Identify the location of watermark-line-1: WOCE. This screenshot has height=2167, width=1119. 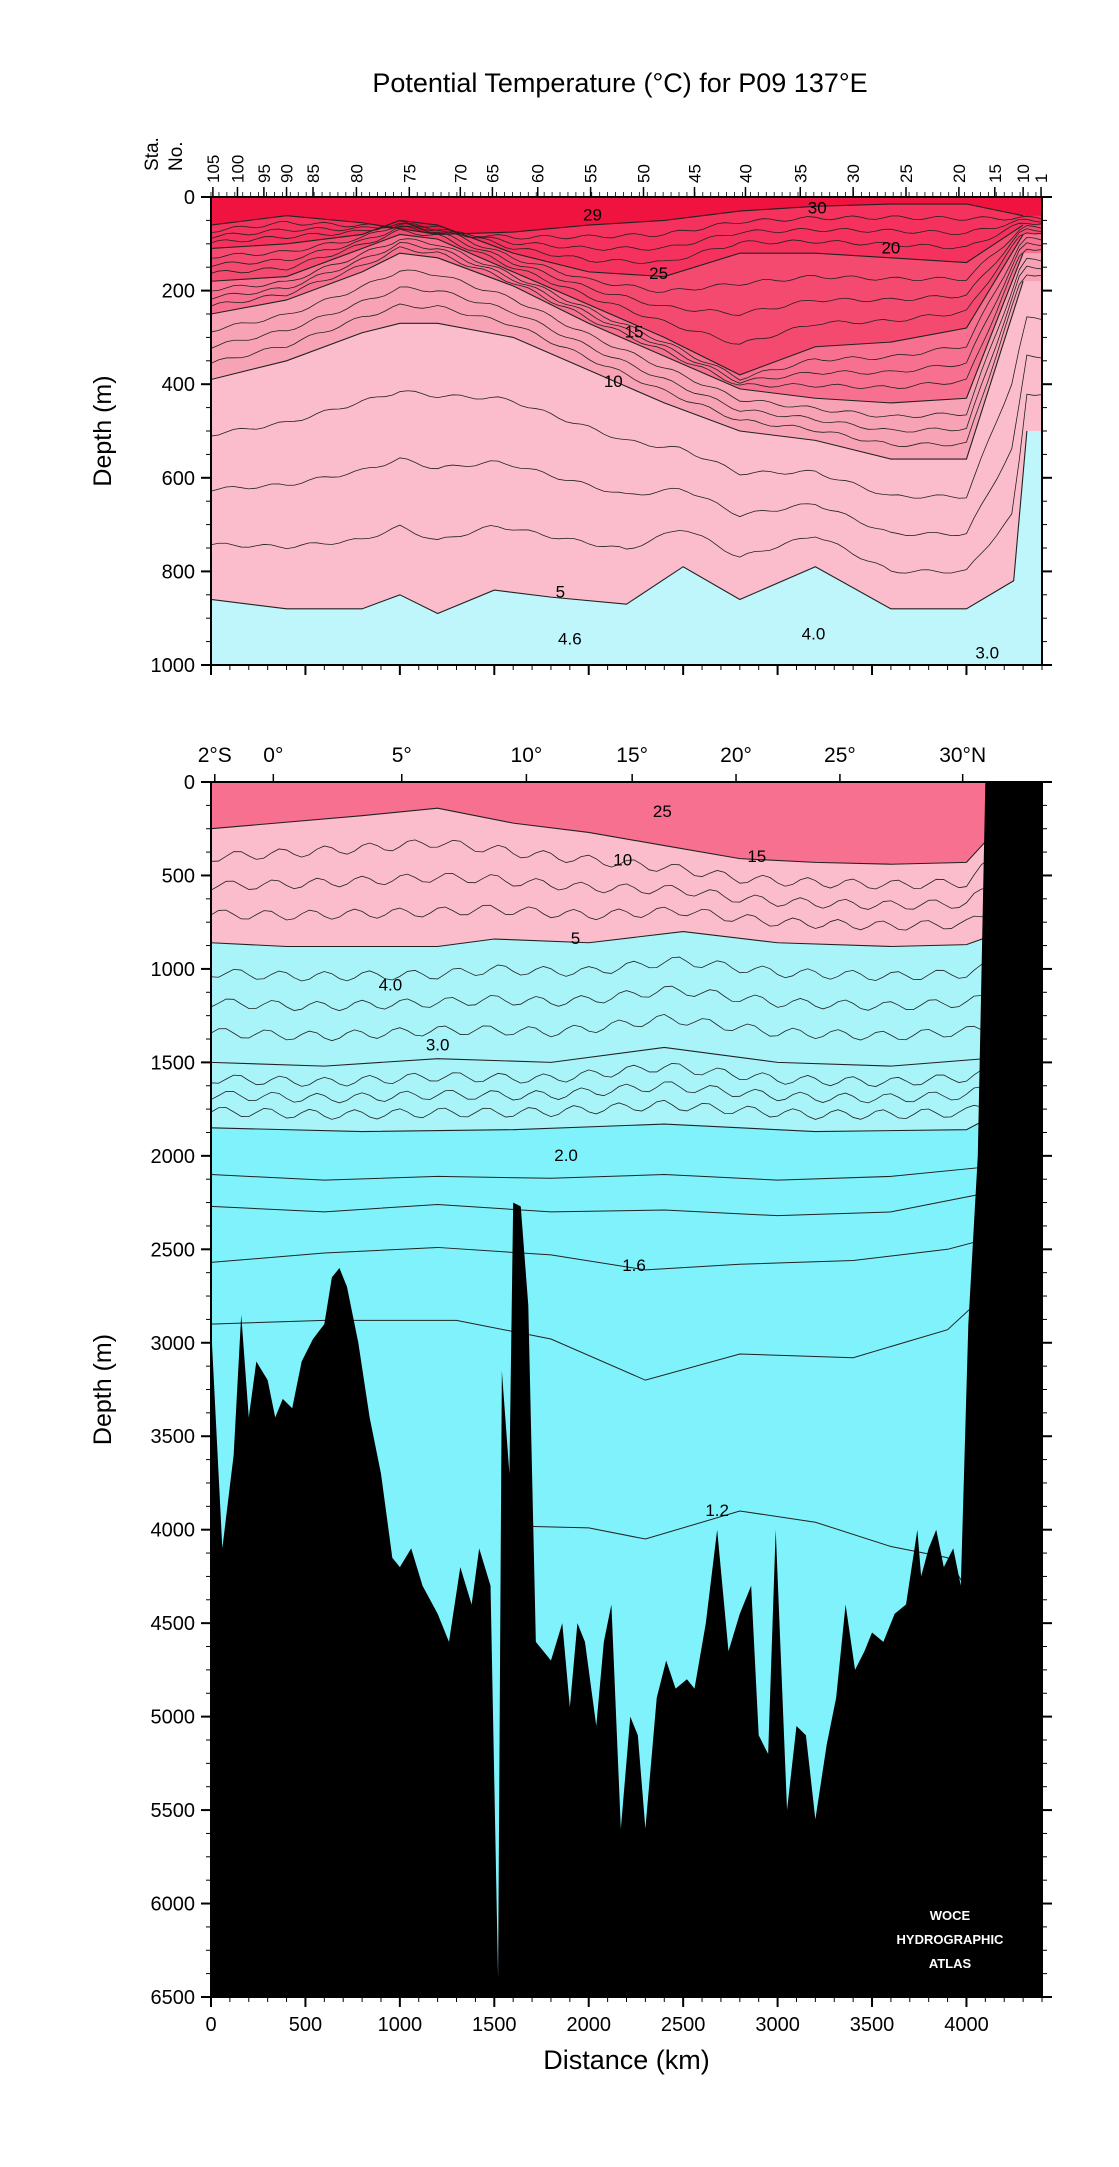
(950, 1915).